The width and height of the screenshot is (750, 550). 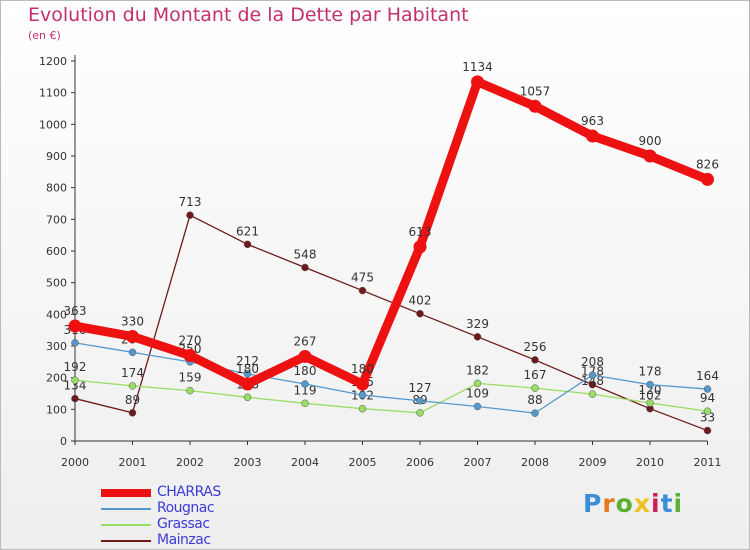 I want to click on chart-subtitle: (en €), so click(x=44, y=35).